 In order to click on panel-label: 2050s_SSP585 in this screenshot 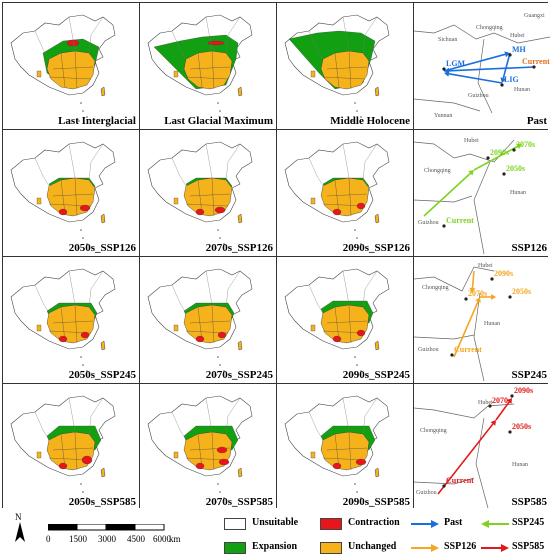, I will do `click(102, 502)`.